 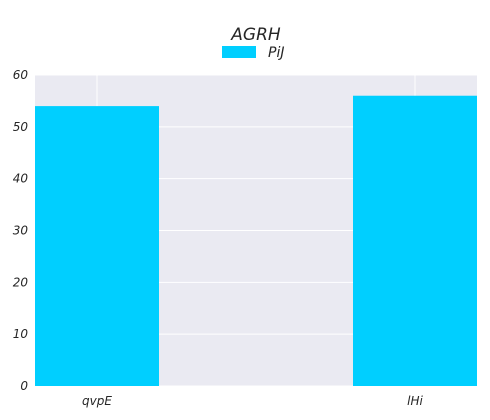 What do you see at coordinates (21, 282) in the screenshot?
I see `y-tick-label: 20` at bounding box center [21, 282].